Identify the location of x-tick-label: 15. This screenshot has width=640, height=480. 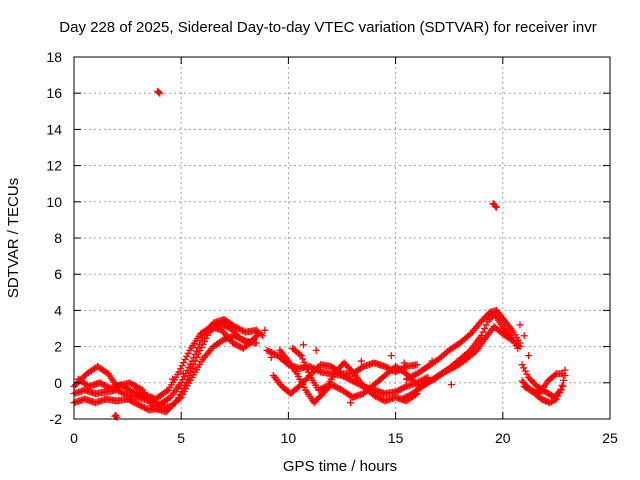
(396, 438).